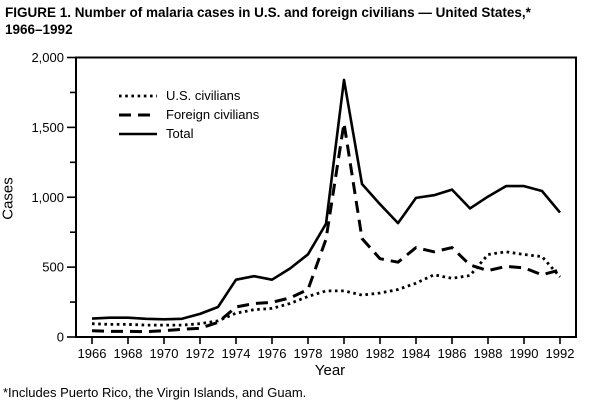 This screenshot has width=608, height=408. Describe the element at coordinates (164, 353) in the screenshot. I see `x-tick-label: 1970` at that location.